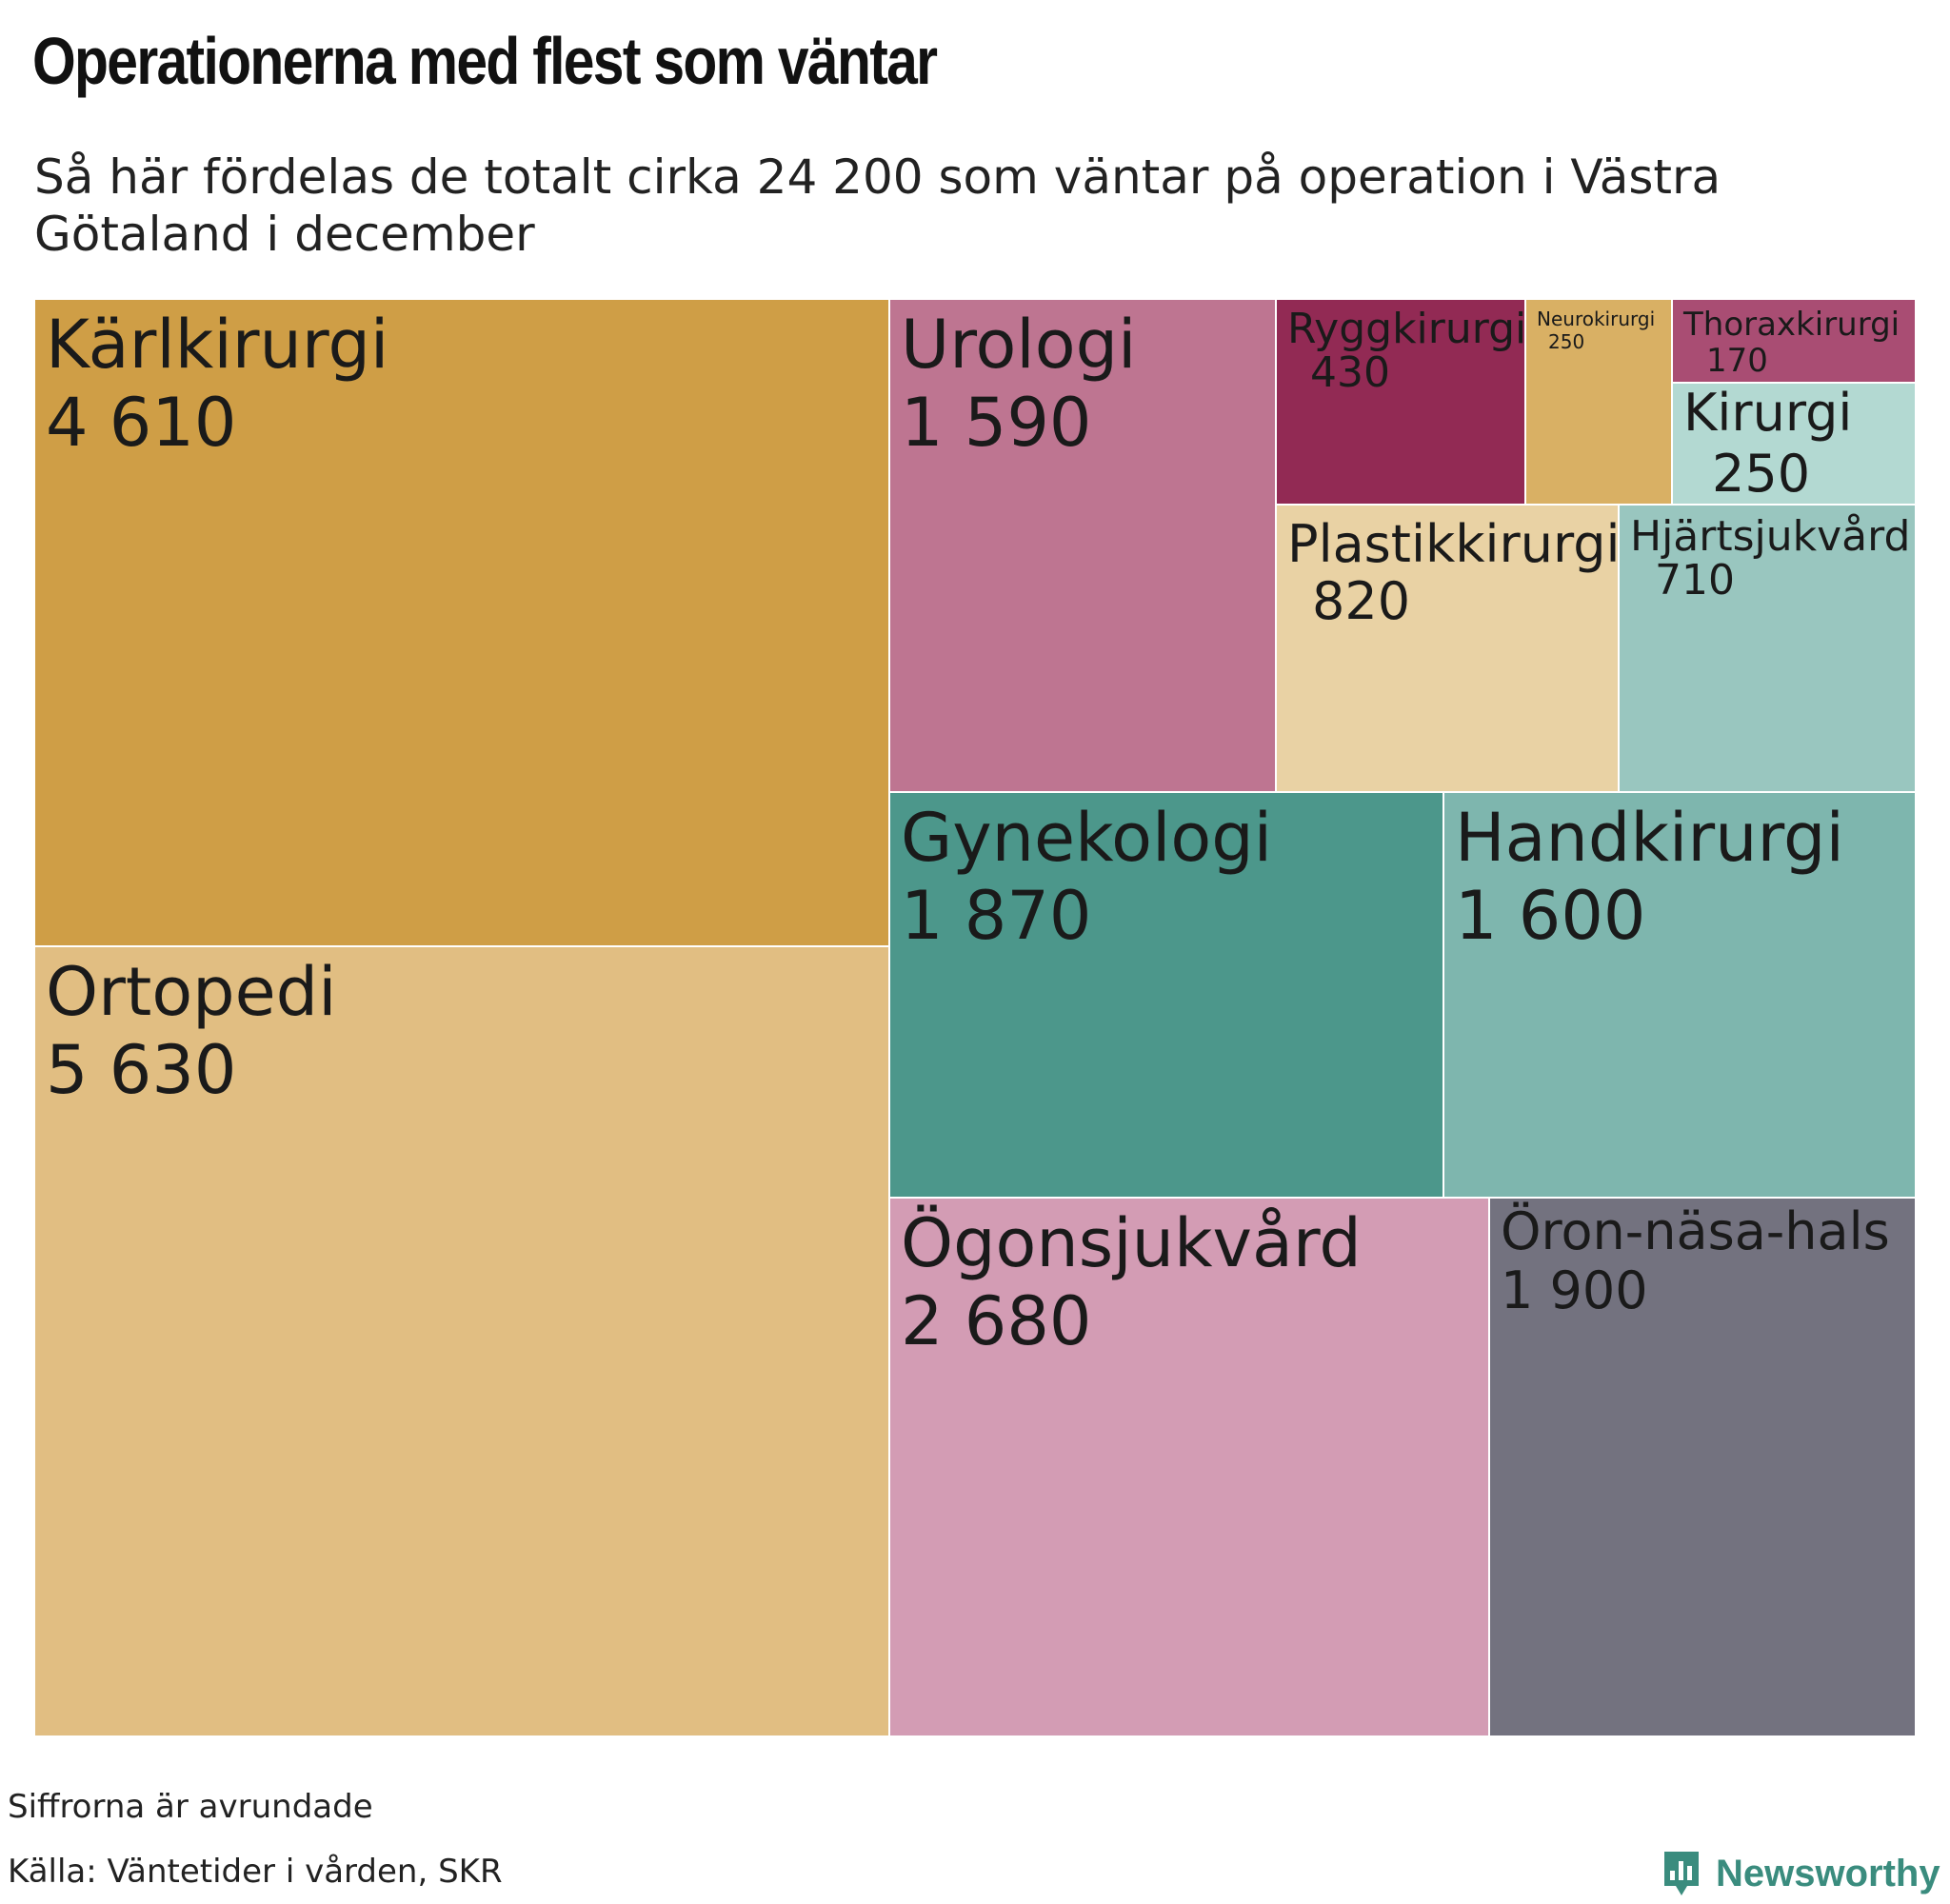 This screenshot has height=1904, width=1950. What do you see at coordinates (1361, 601) in the screenshot?
I see `tile-value-plastikkirurgi: 820` at bounding box center [1361, 601].